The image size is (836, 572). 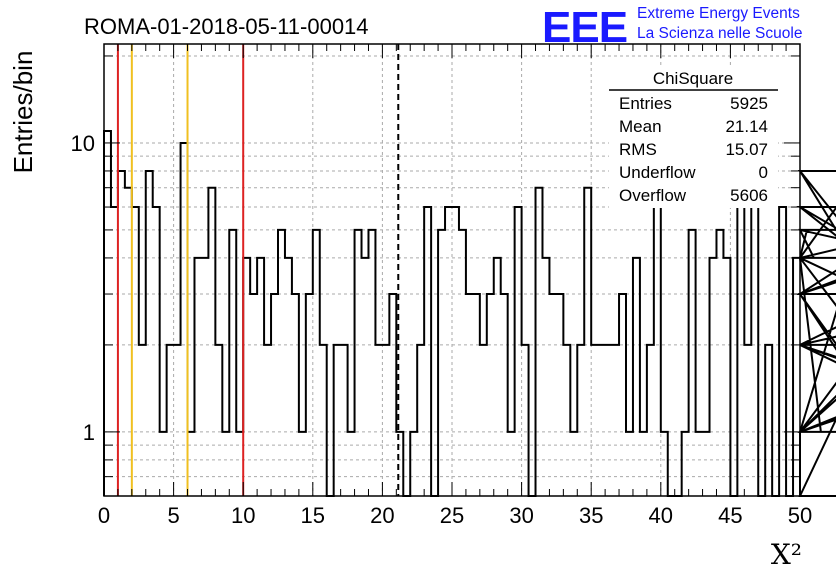 I want to click on y-axis-label: Entries/bin, so click(x=23, y=112).